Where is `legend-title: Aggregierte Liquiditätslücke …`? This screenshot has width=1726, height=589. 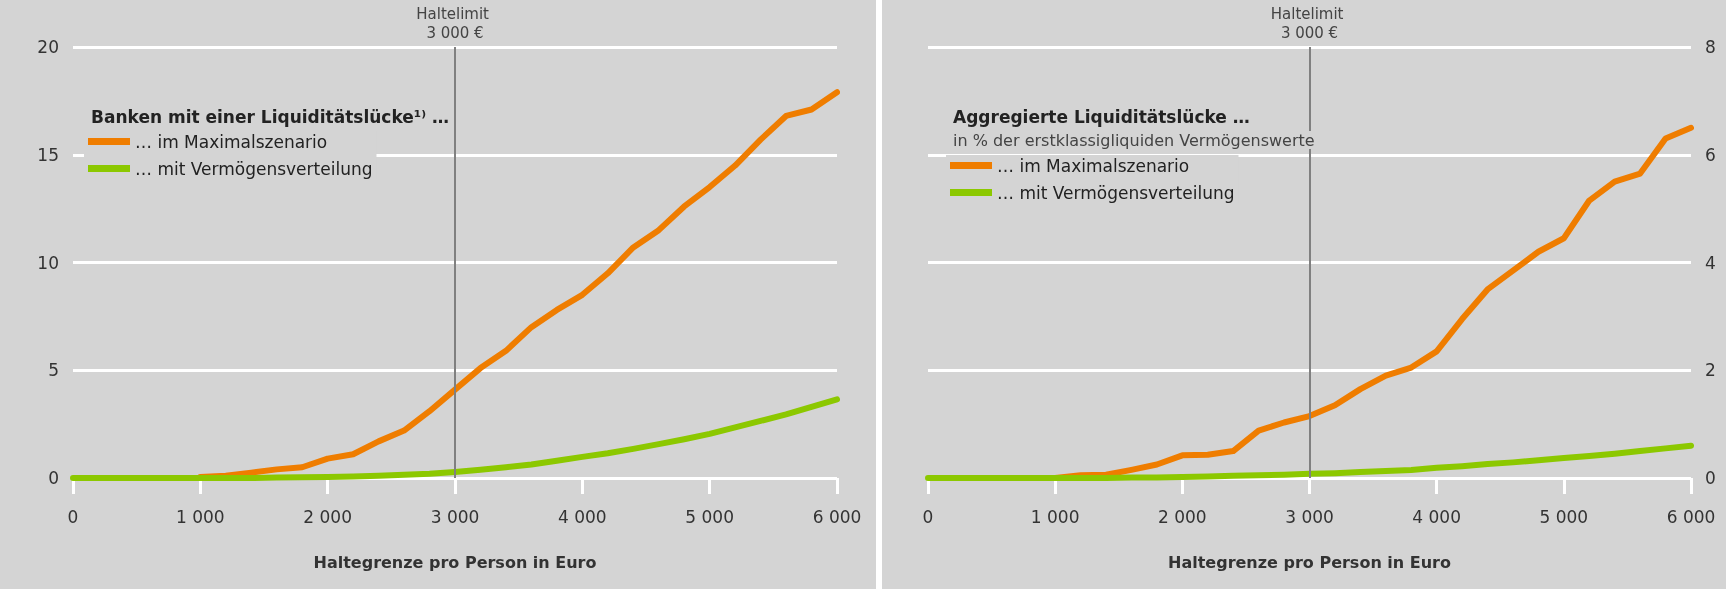
legend-title: Aggregierte Liquiditätslücke … is located at coordinates (1101, 116).